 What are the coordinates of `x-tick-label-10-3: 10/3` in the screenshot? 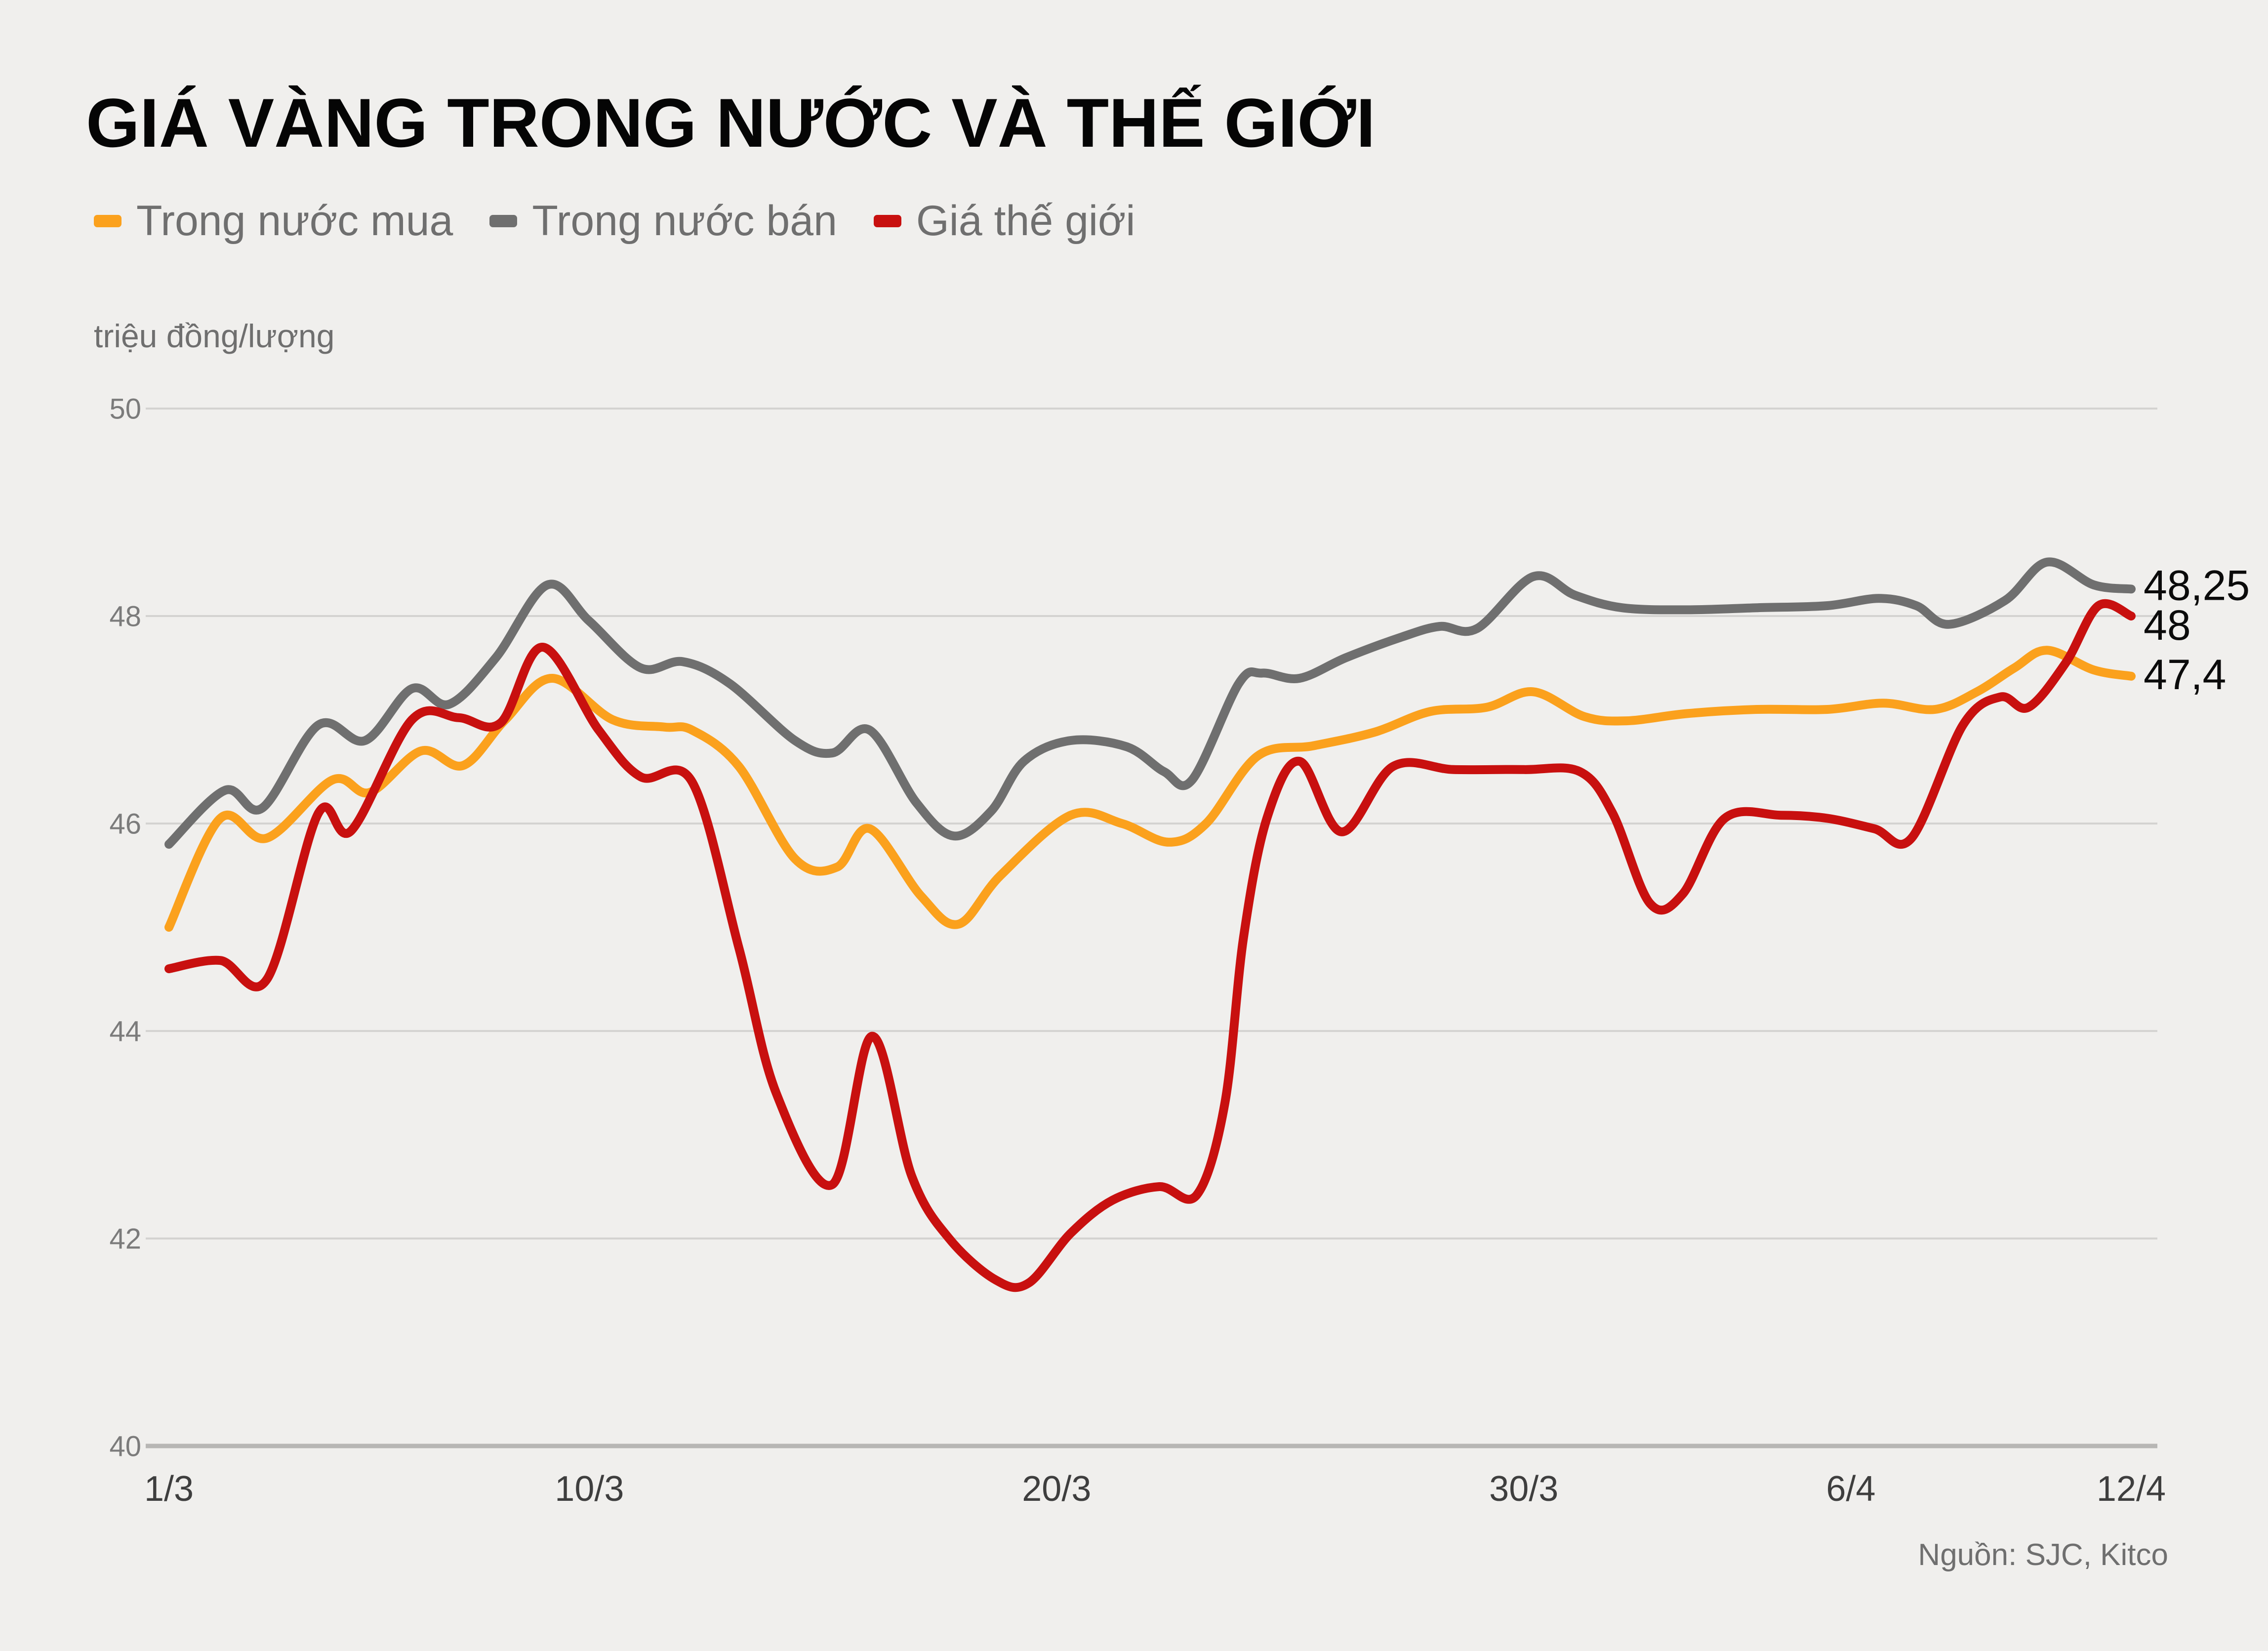 It's located at (589, 1489).